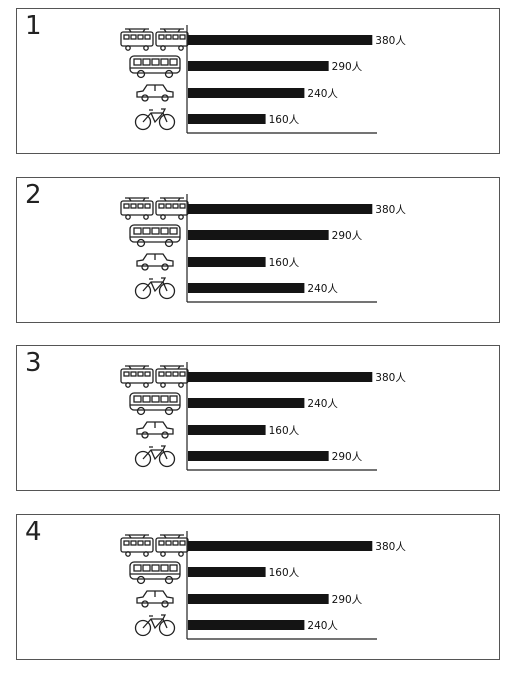  Describe the element at coordinates (263, 585) in the screenshot. I see `bar-chart: 380人 160人 290人 240人` at that location.